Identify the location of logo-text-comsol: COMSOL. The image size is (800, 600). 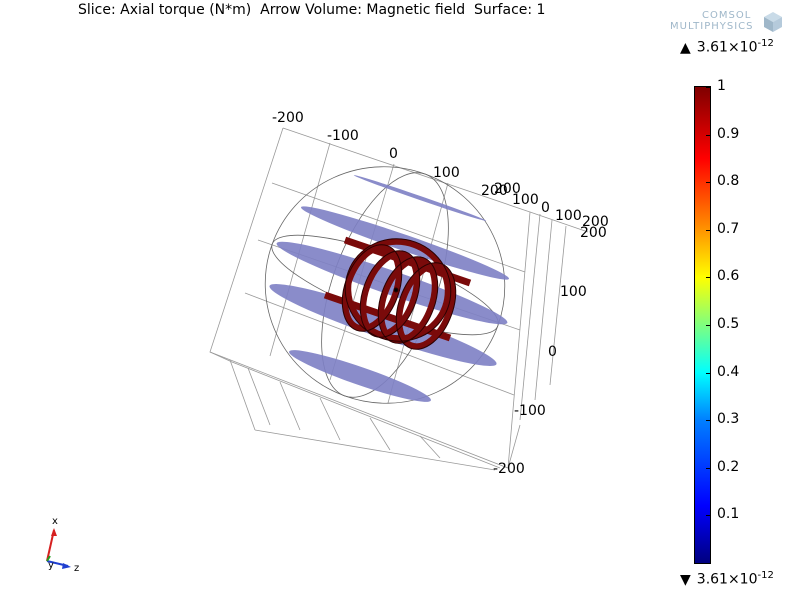
(727, 15).